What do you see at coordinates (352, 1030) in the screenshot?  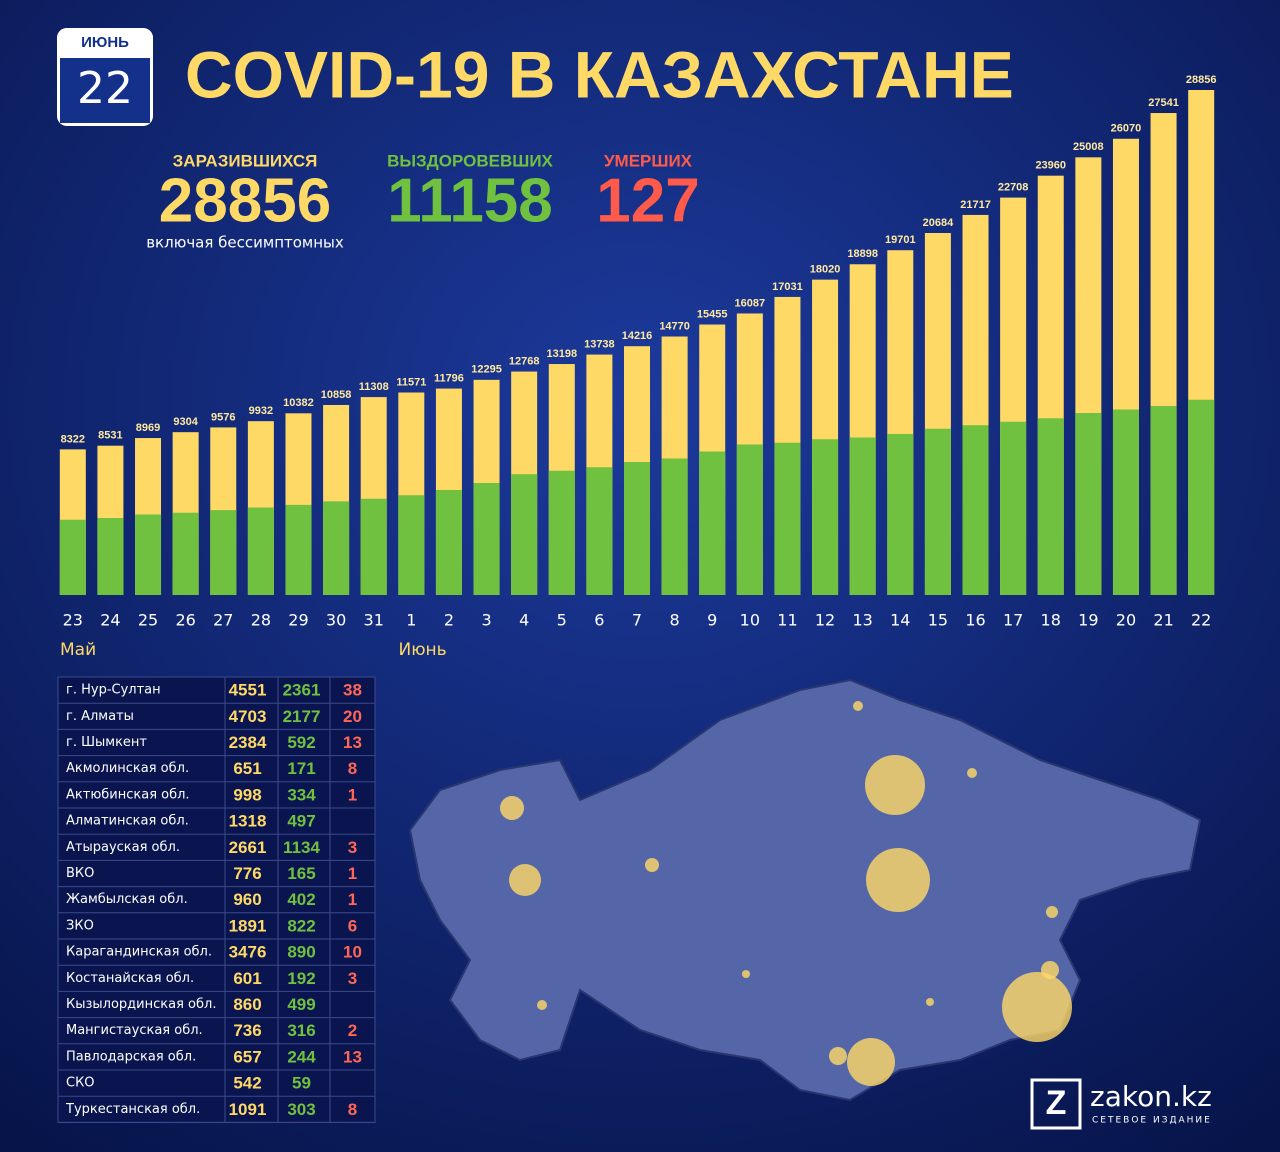 I see `cell-value: 2` at bounding box center [352, 1030].